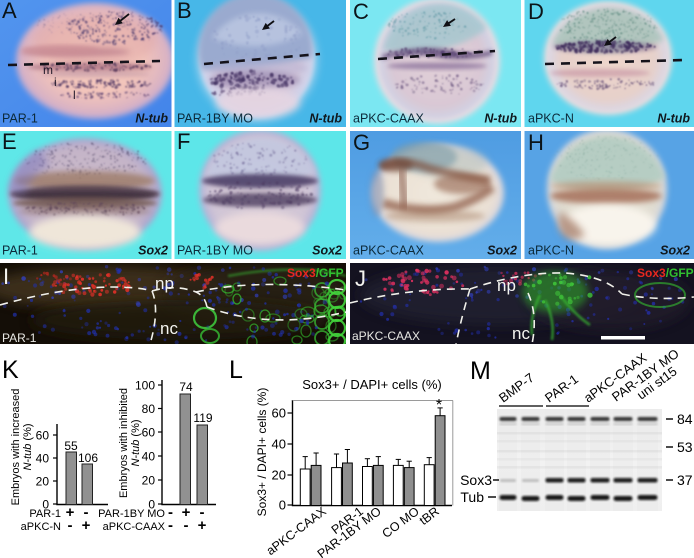 Image resolution: width=694 pixels, height=558 pixels. Describe the element at coordinates (6, 276) in the screenshot. I see `svg-text: I` at that location.